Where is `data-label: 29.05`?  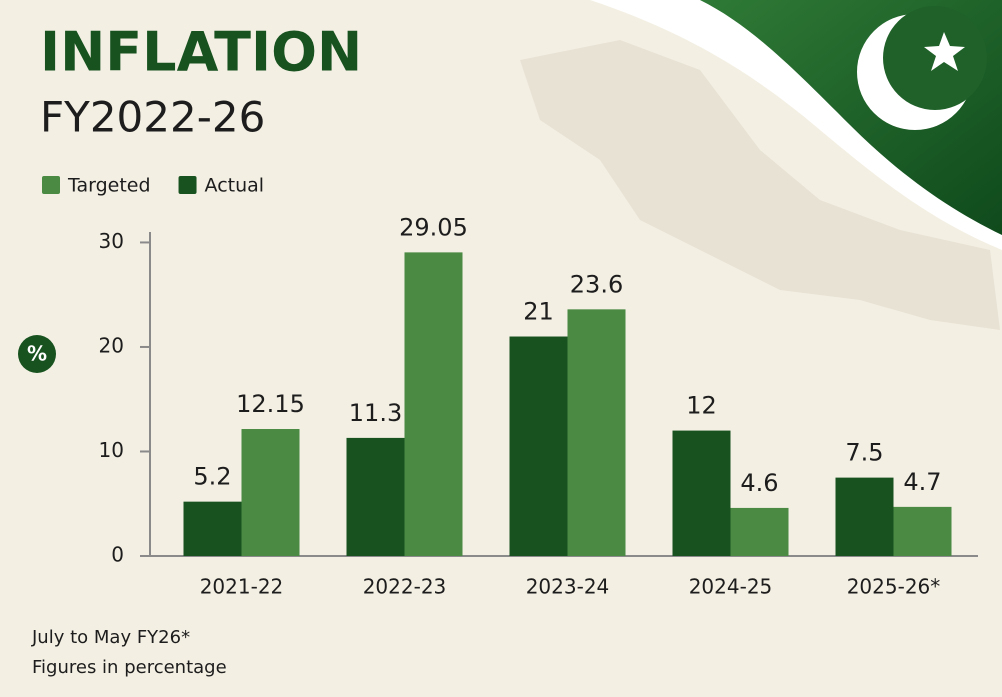
data-label: 29.05 is located at coordinates (433, 227).